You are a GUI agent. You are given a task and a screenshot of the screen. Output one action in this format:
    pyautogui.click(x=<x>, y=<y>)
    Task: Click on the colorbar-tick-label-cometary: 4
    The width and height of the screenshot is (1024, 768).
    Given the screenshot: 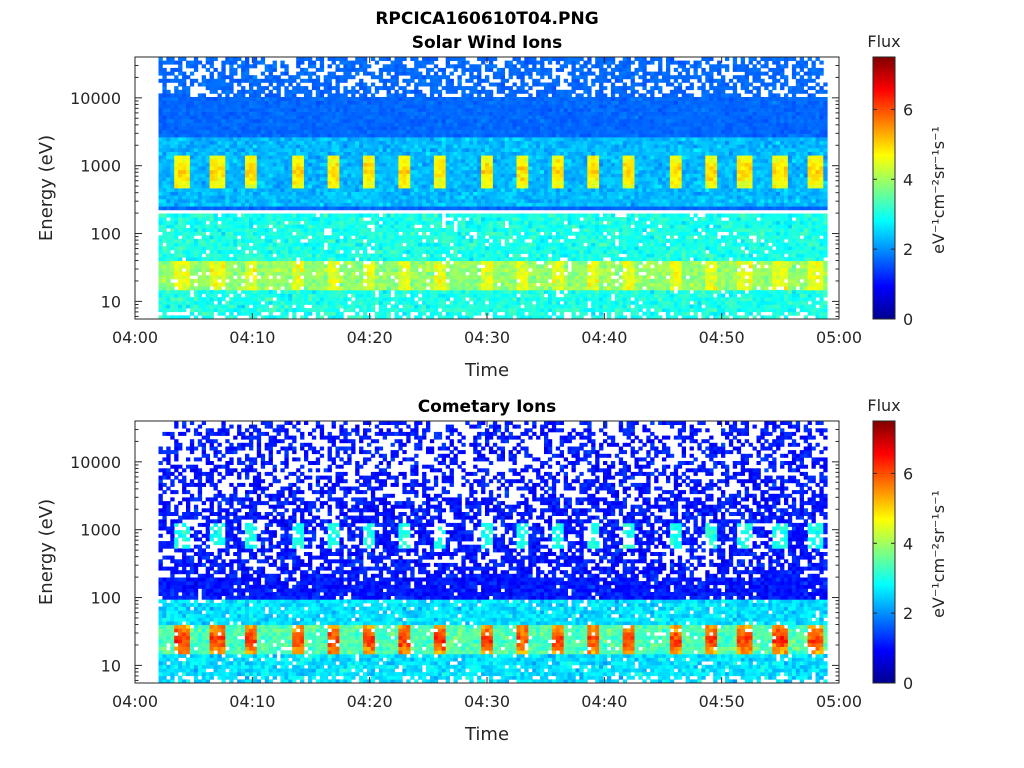 What is the action you would take?
    pyautogui.click(x=908, y=543)
    